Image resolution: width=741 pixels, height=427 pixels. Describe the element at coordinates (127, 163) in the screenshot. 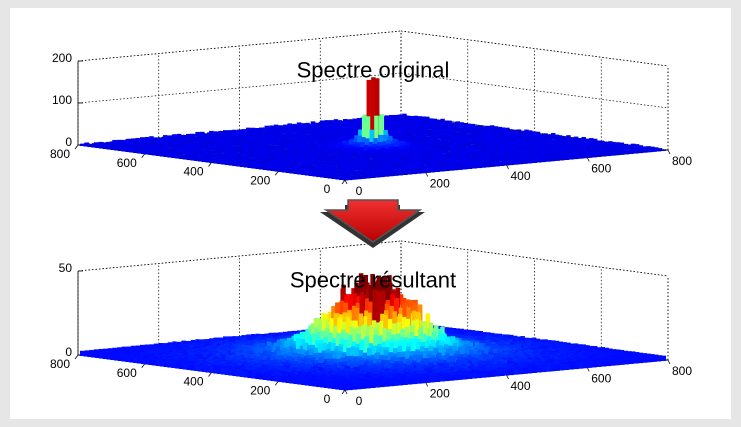

I see `y-tick-label: 600` at that location.